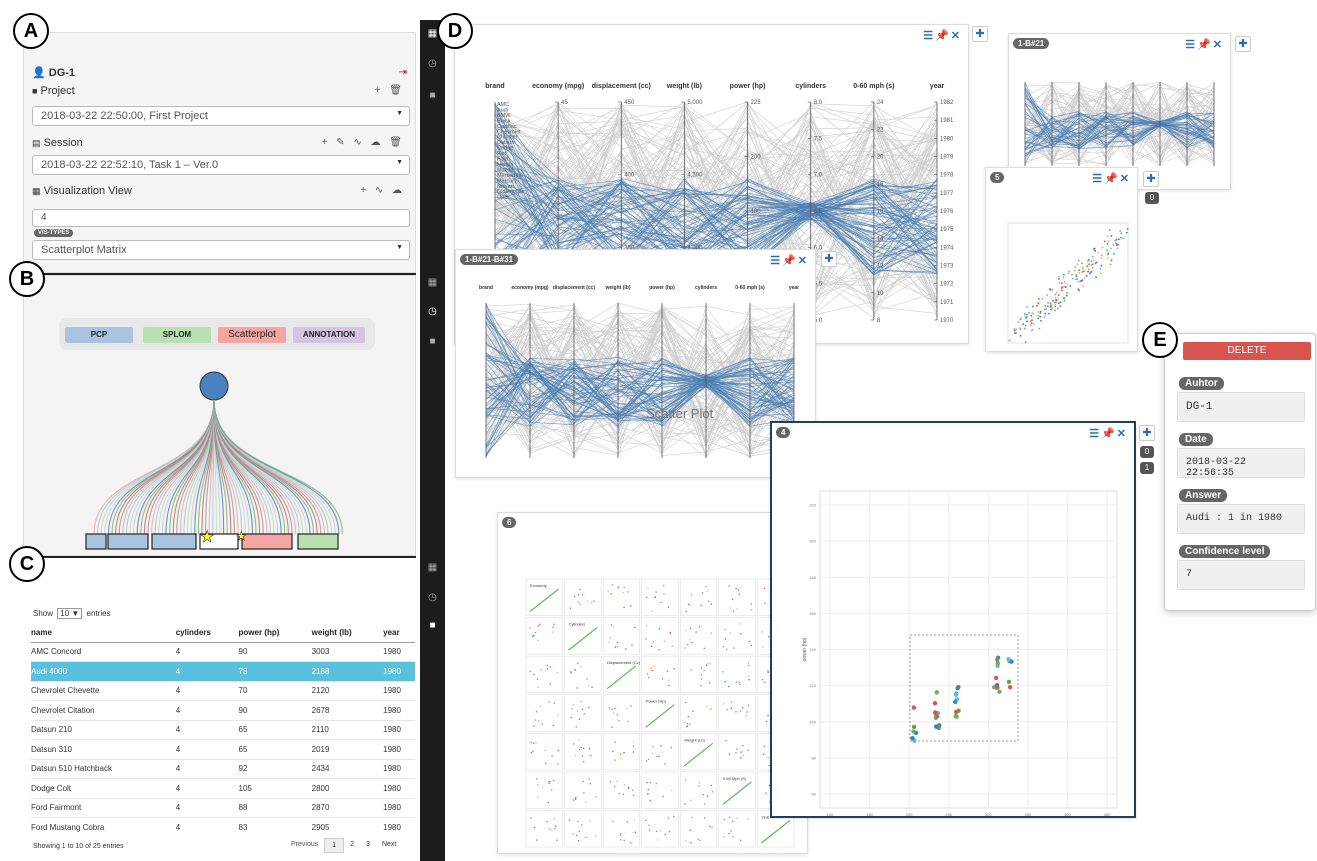 The width and height of the screenshot is (1317, 861). I want to click on logout-icon: ⇥, so click(402, 72).